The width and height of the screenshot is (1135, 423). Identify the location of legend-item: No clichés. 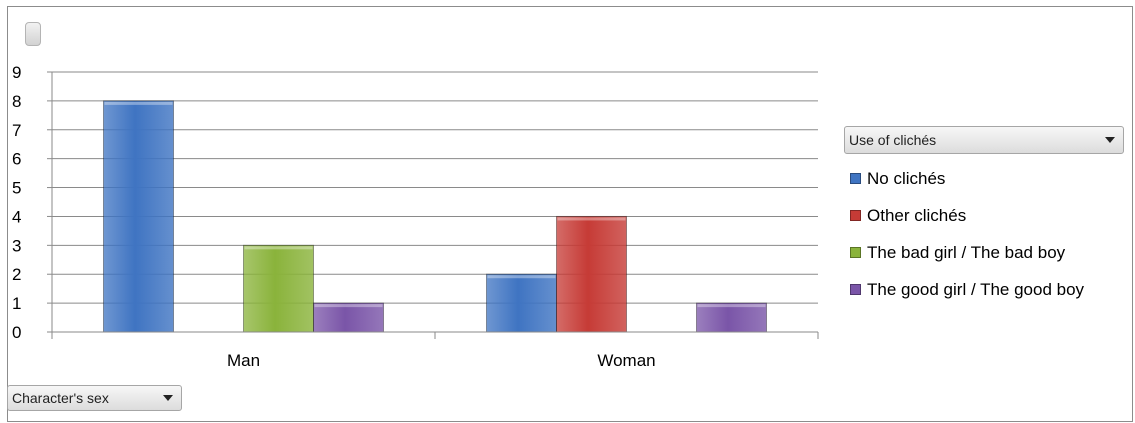
(967, 178).